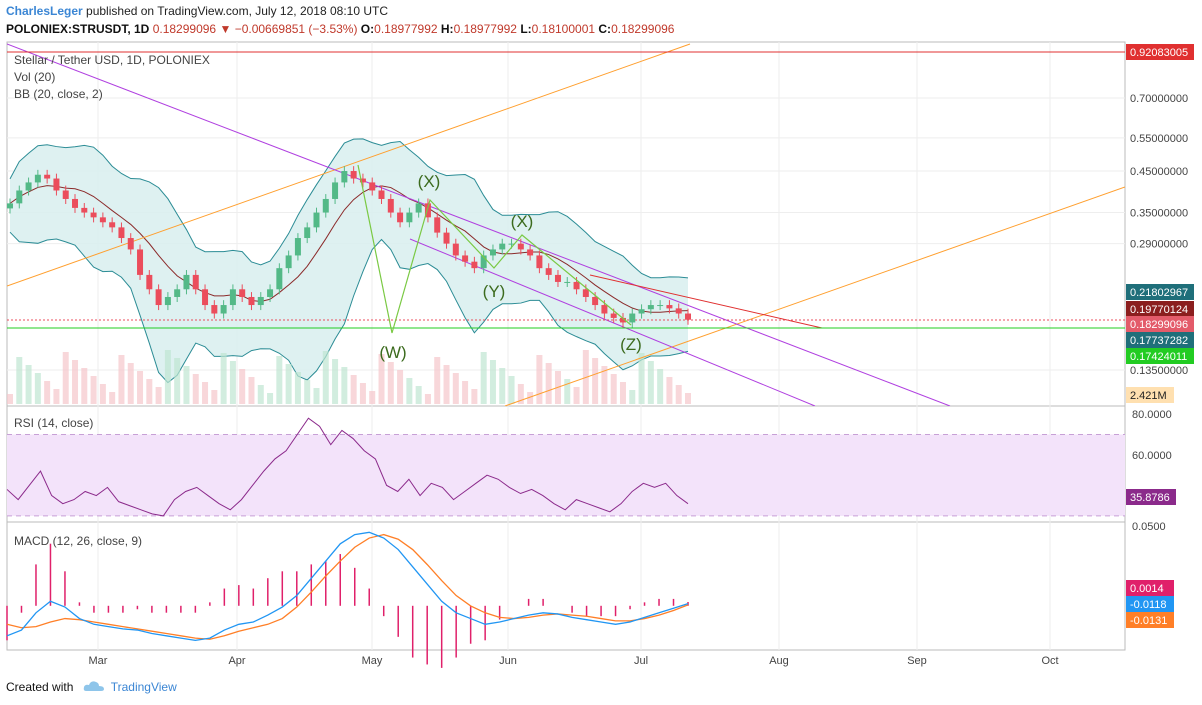 The width and height of the screenshot is (1202, 705). Describe the element at coordinates (1159, 172) in the screenshot. I see `price-tick-label: 0.45000000` at that location.